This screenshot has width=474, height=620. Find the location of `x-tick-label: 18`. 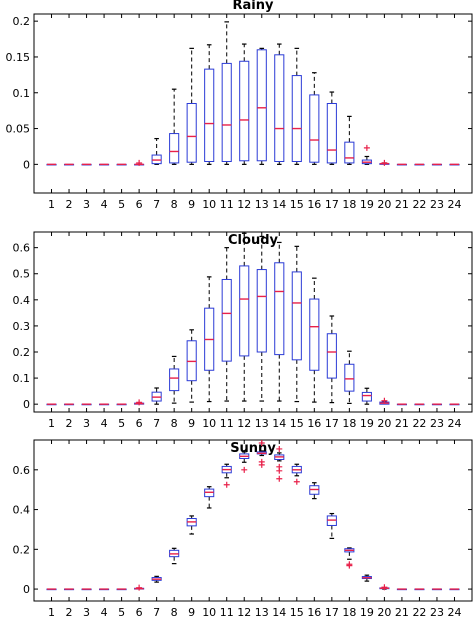

x-tick-label: 18 is located at coordinates (349, 423).